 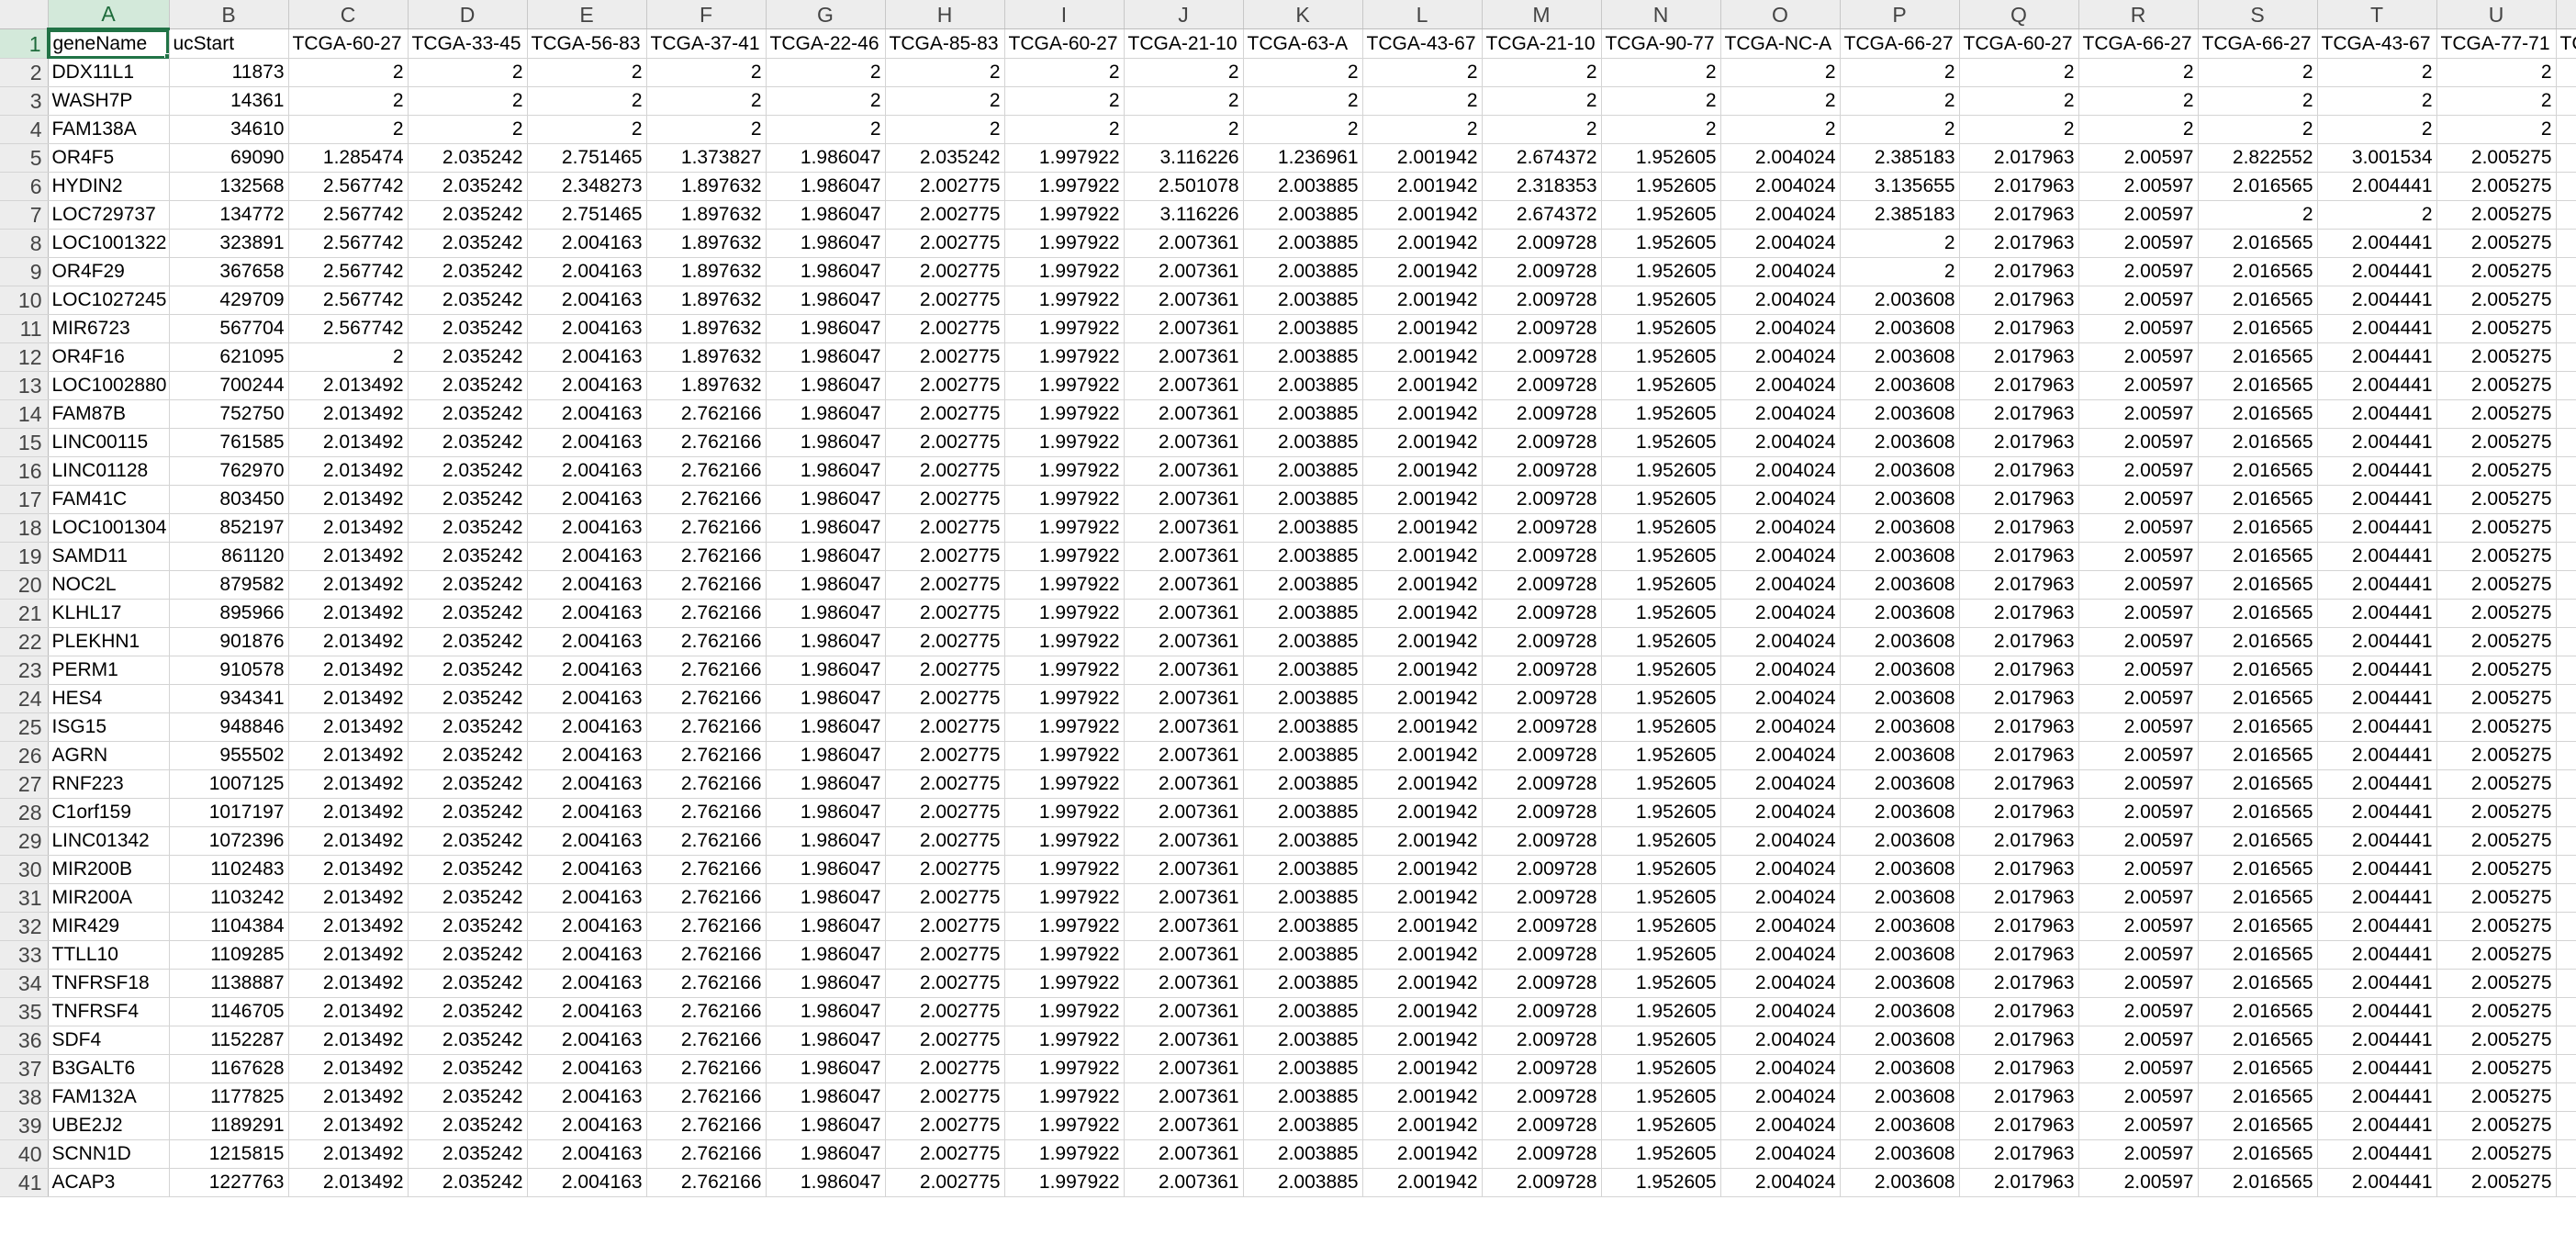 What do you see at coordinates (109, 1069) in the screenshot?
I see `gene-name-cell: B3GALT6` at bounding box center [109, 1069].